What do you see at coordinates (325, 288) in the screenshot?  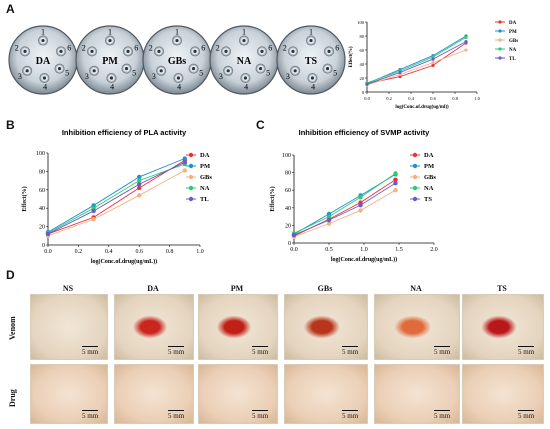 I see `column-header: GBs` at bounding box center [325, 288].